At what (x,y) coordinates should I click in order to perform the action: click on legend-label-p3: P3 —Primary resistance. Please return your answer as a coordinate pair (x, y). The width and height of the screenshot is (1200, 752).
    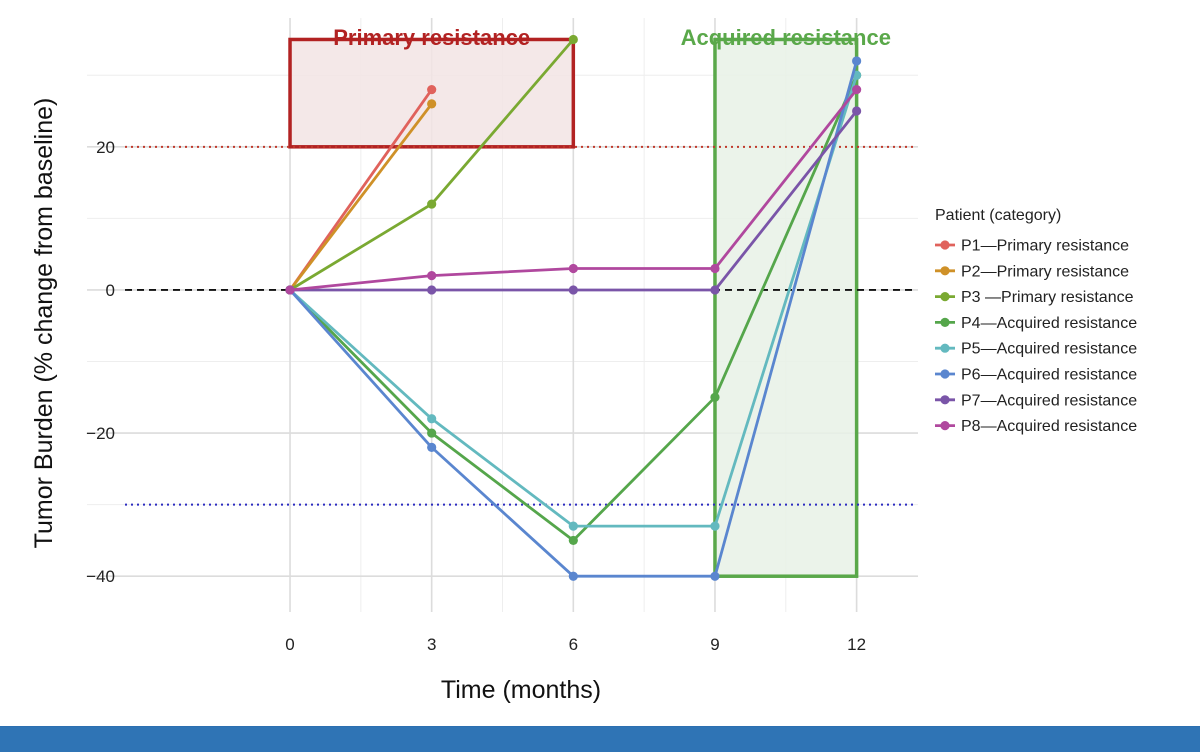
    Looking at the image, I should click on (1047, 297).